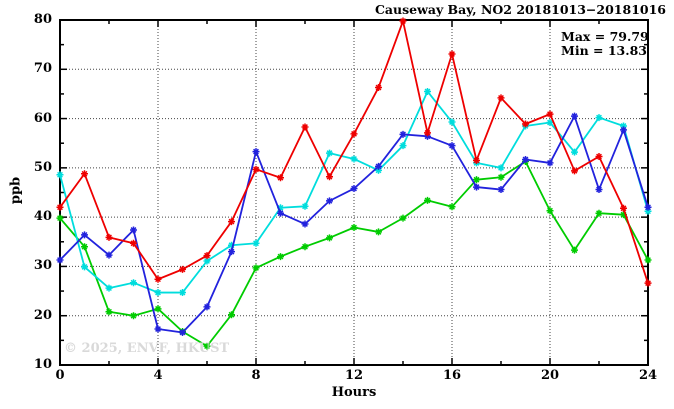  What do you see at coordinates (147, 348) in the screenshot?
I see `watermark: © 2025, ENVF, HKUST` at bounding box center [147, 348].